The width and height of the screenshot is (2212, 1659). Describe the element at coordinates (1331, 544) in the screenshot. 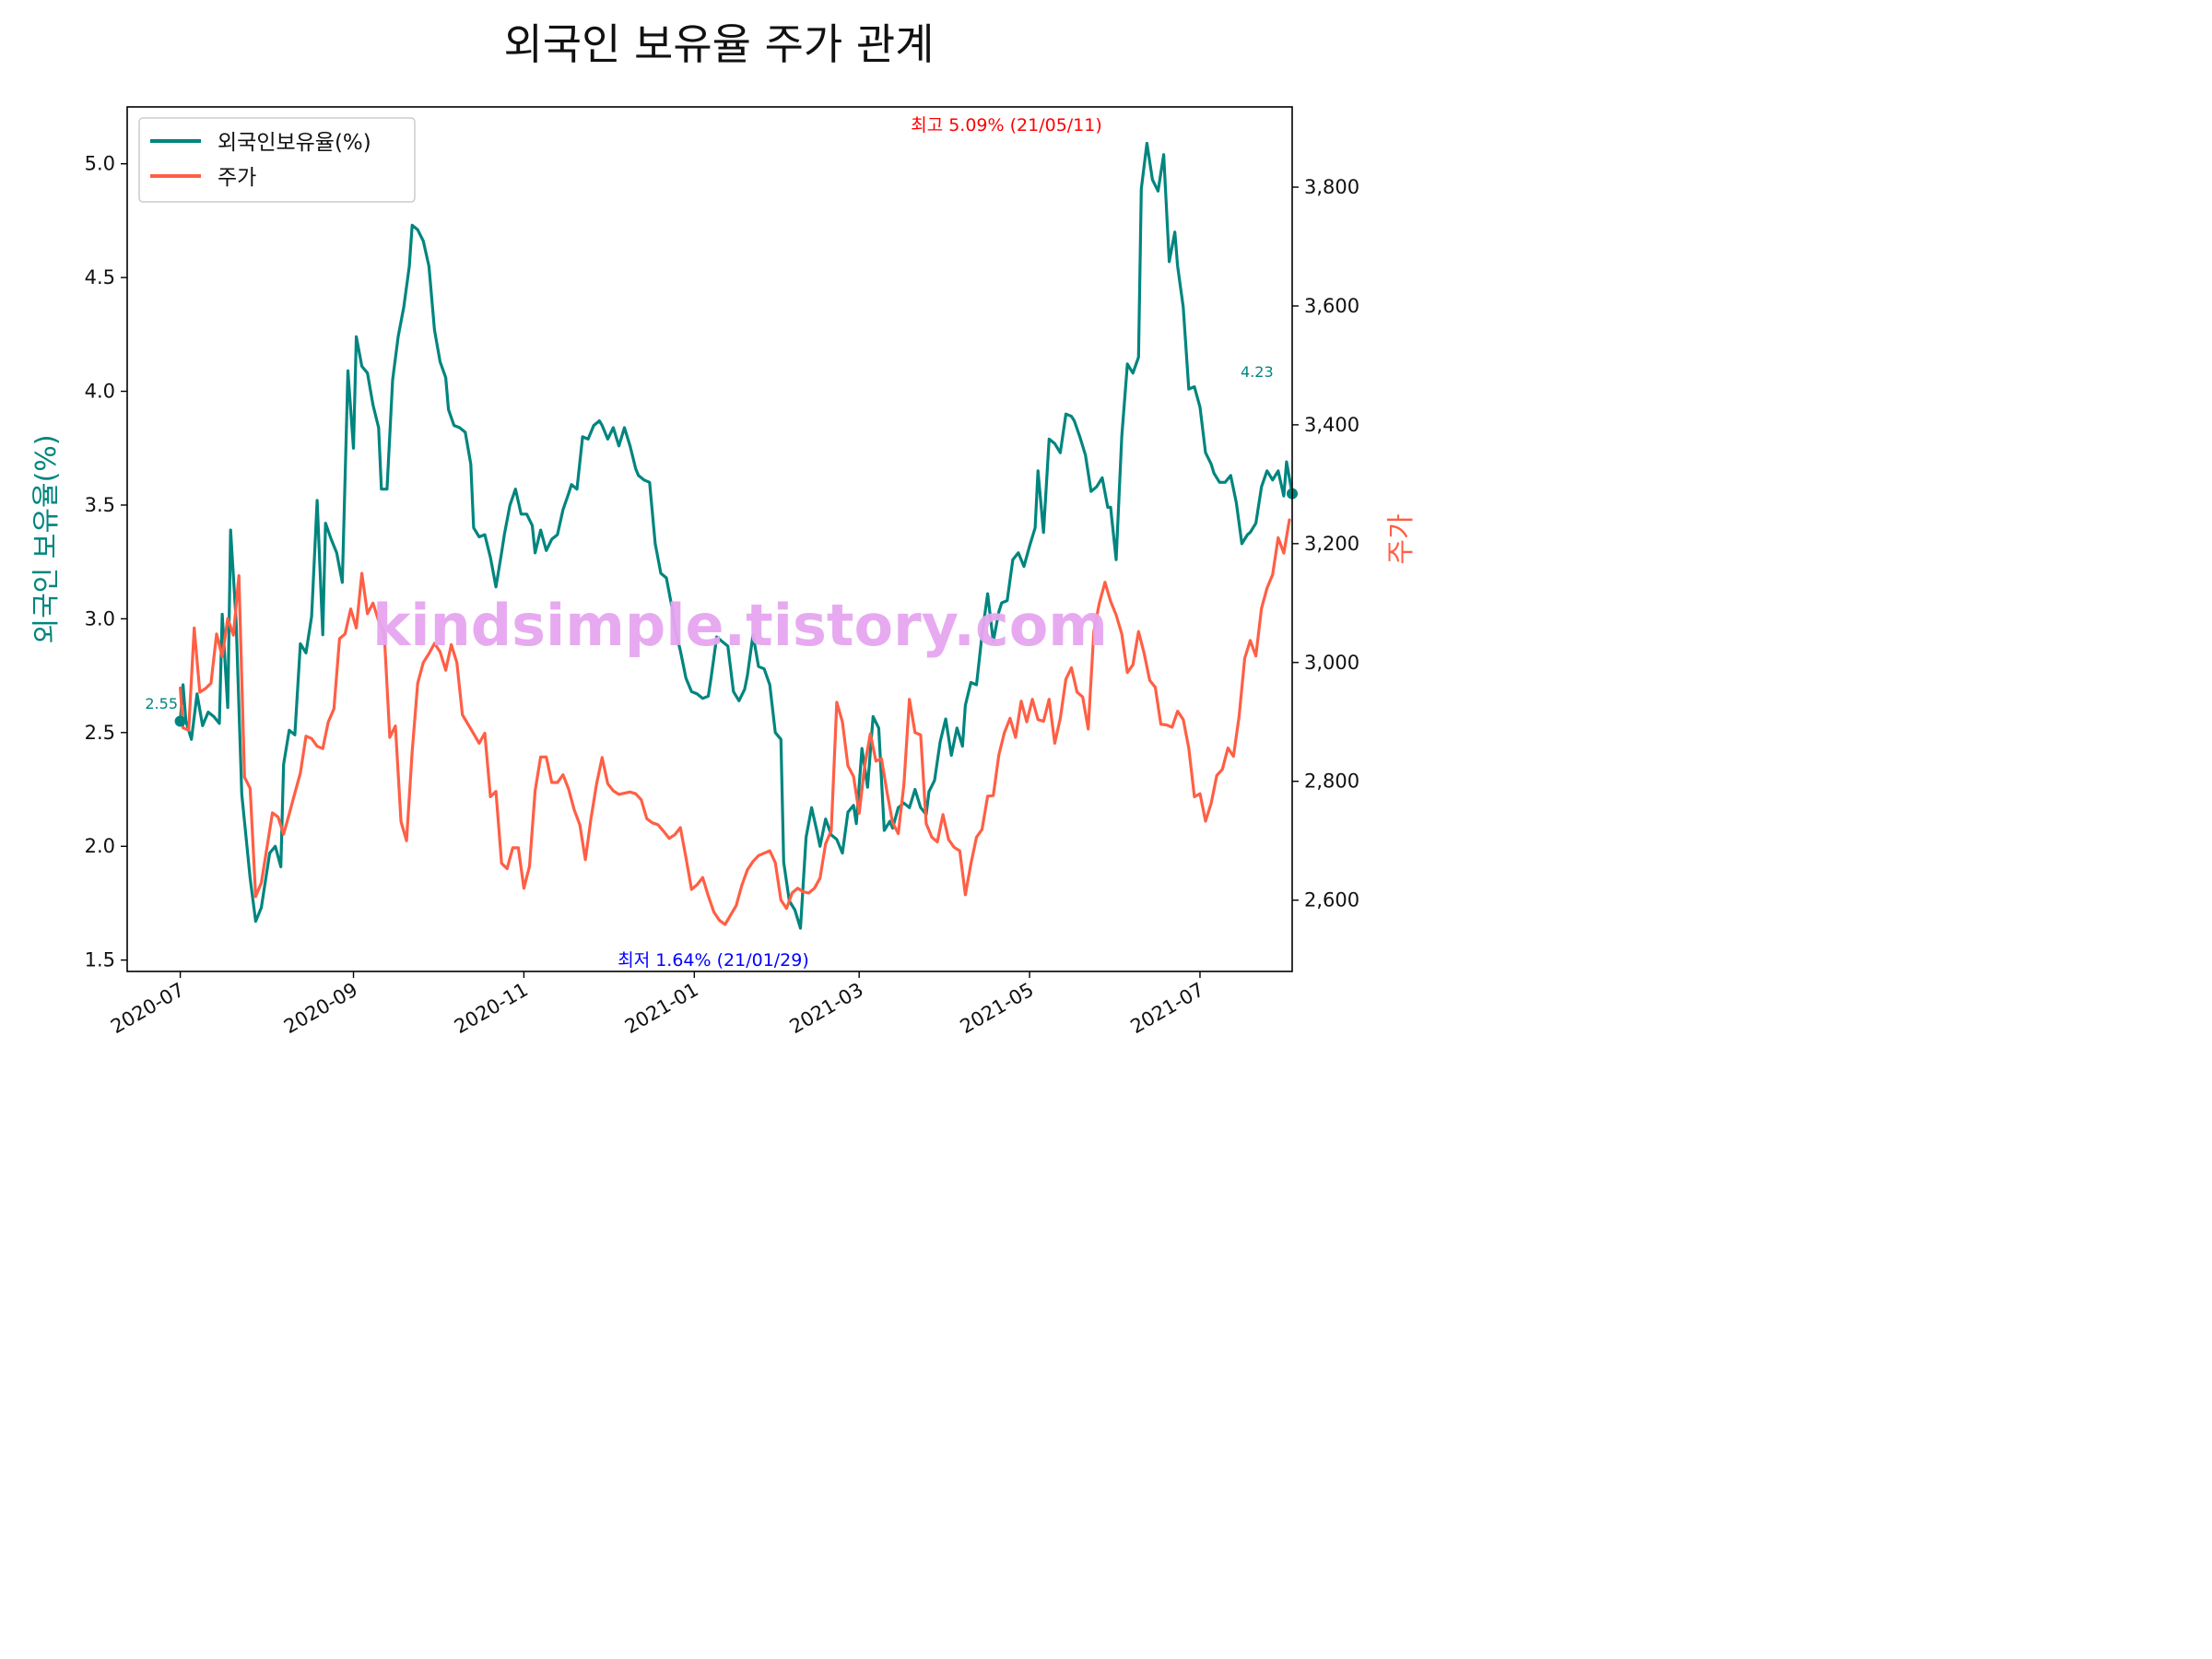

I see `y-right-tick-label: 3,200` at that location.